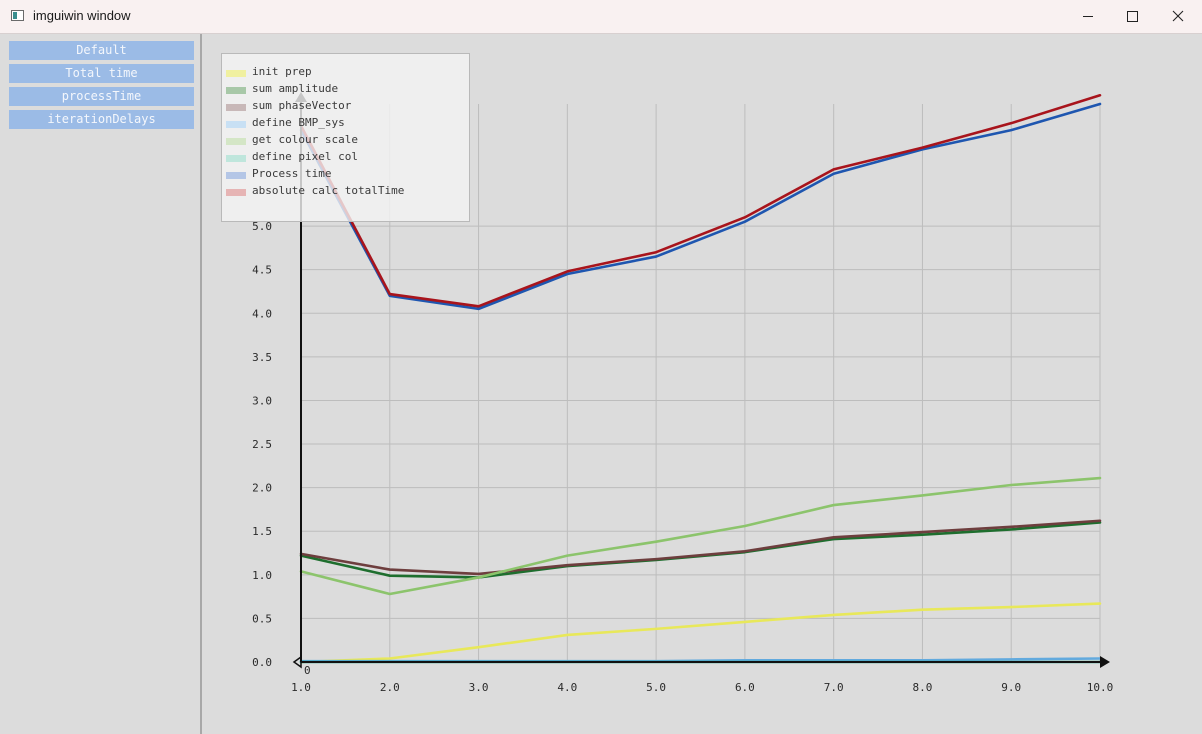  What do you see at coordinates (346, 89) in the screenshot?
I see `legend-item-1: sum amplitude` at bounding box center [346, 89].